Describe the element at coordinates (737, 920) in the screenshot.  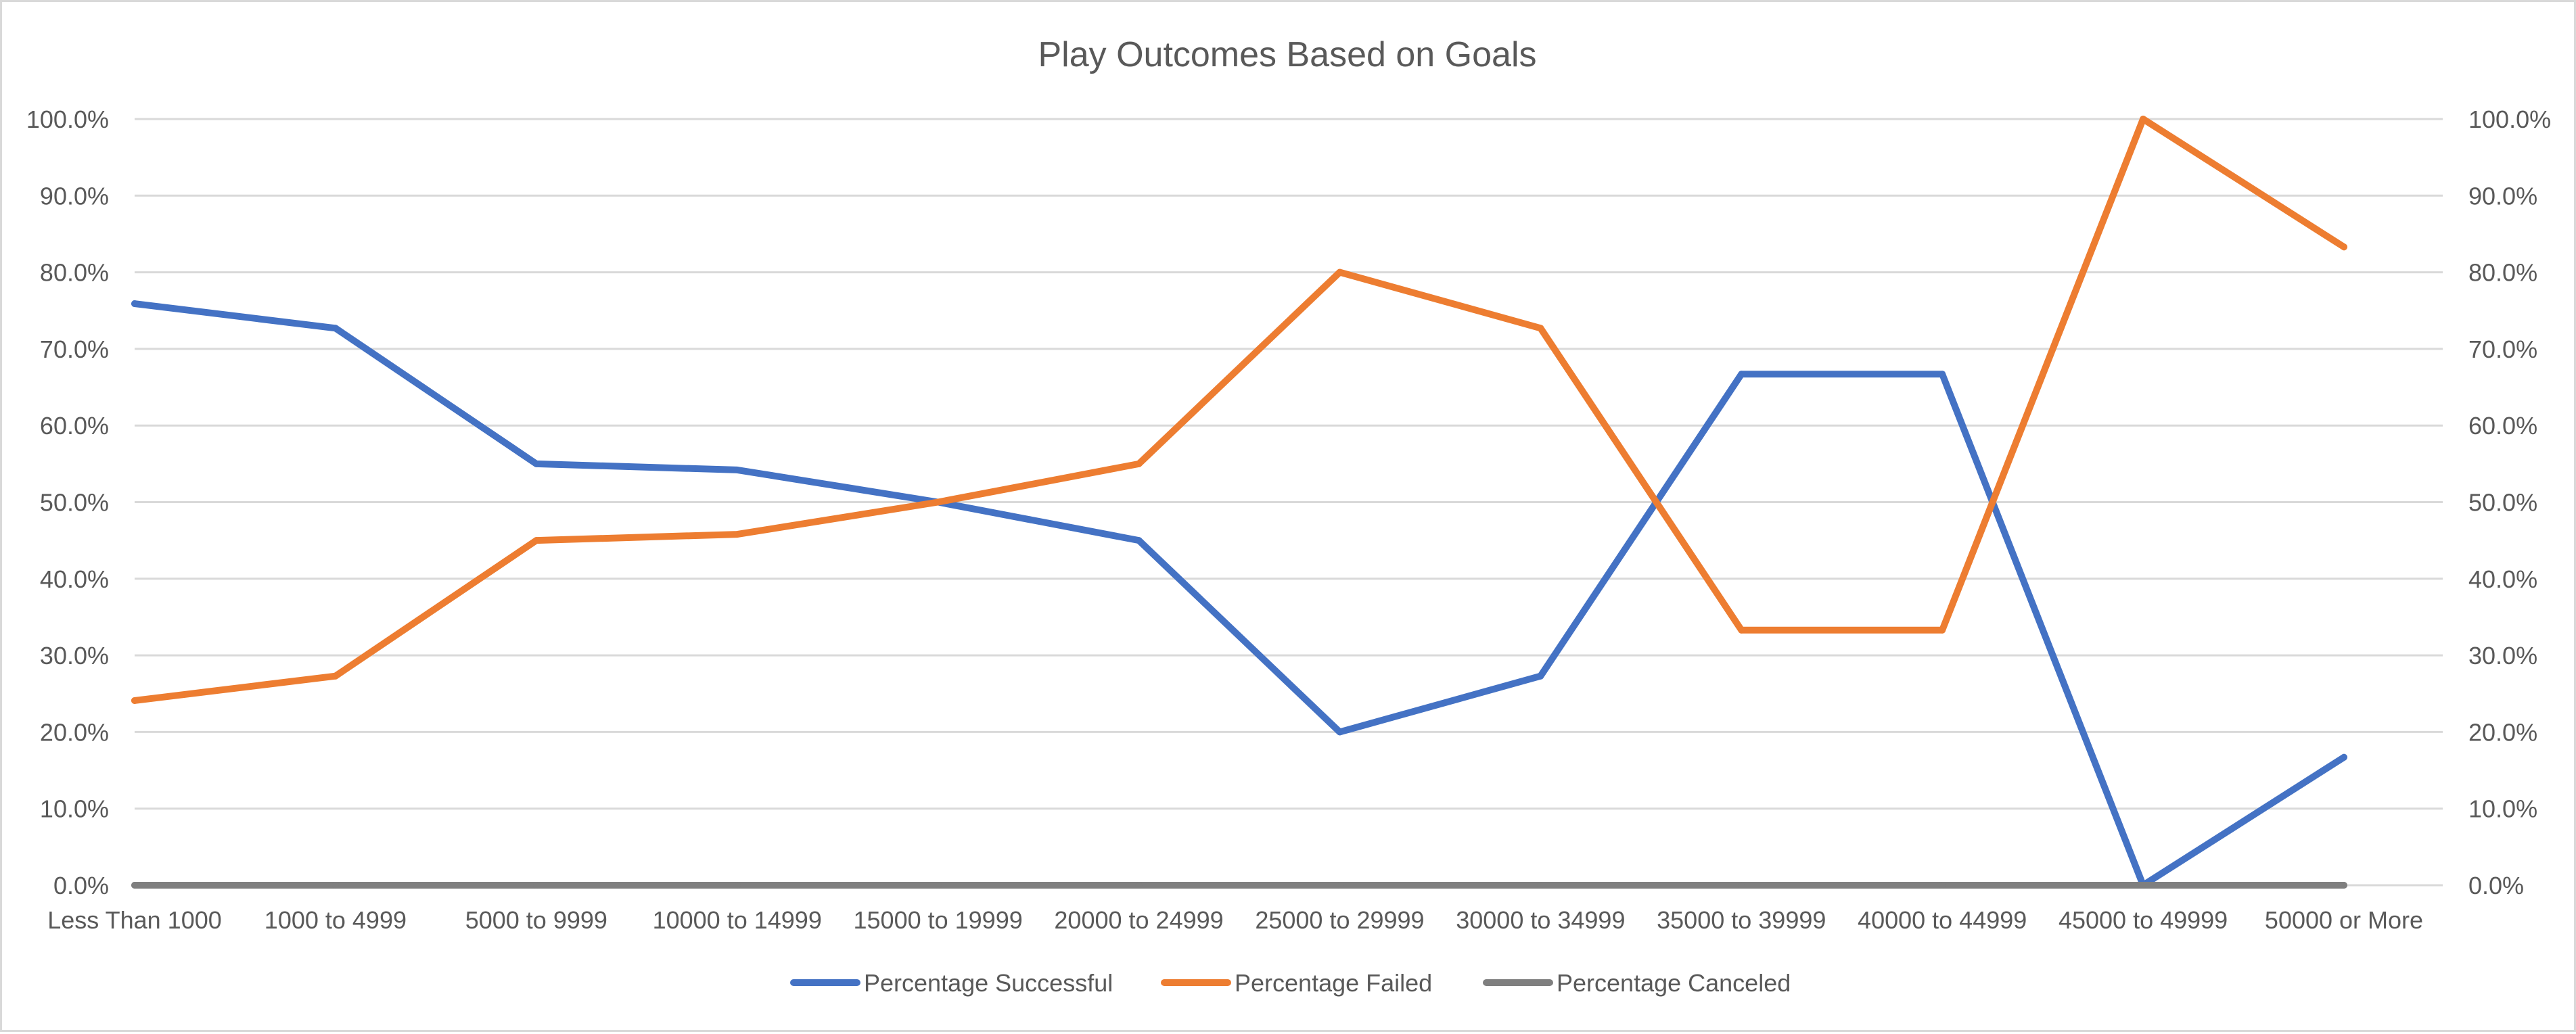
I see `x-tick-label: 10000 to 14999` at that location.